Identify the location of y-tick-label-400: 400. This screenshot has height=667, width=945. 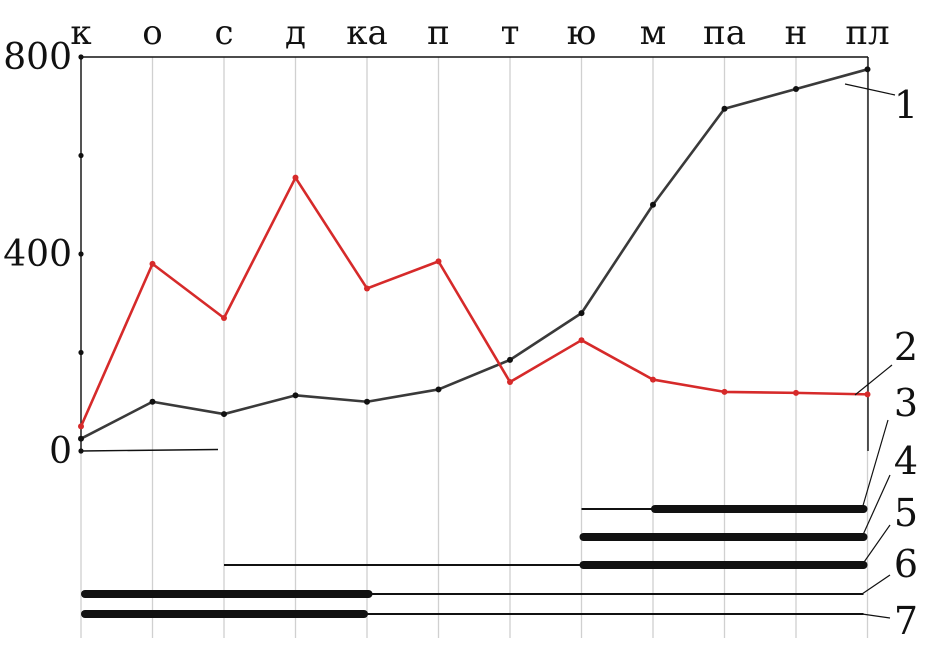
(37, 254).